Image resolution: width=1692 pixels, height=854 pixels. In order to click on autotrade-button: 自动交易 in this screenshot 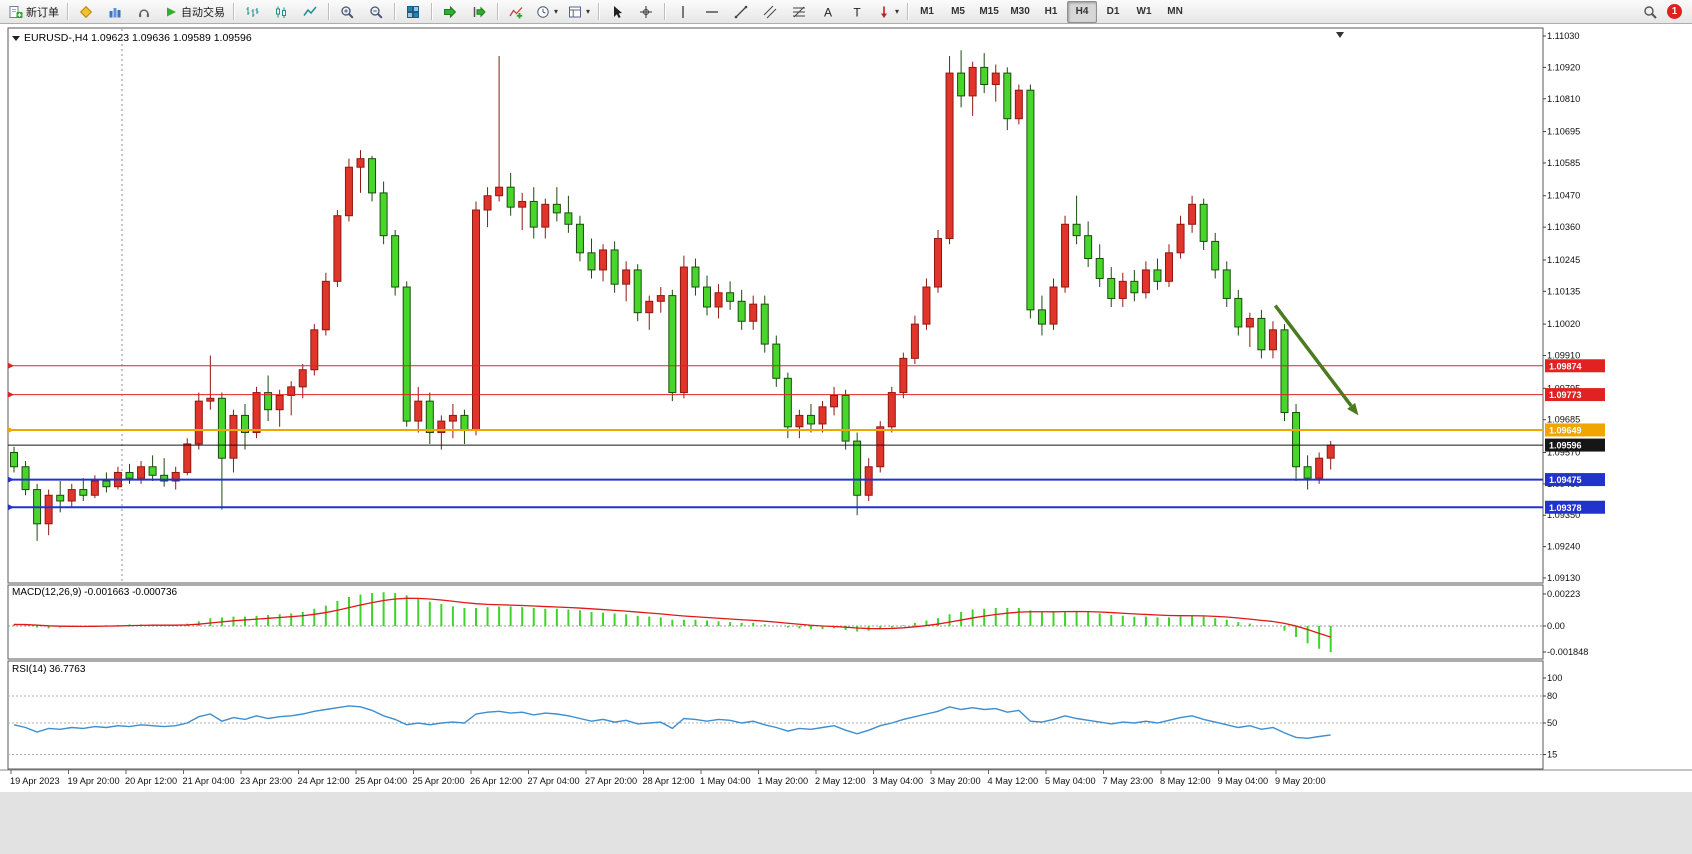, I will do `click(194, 12)`.